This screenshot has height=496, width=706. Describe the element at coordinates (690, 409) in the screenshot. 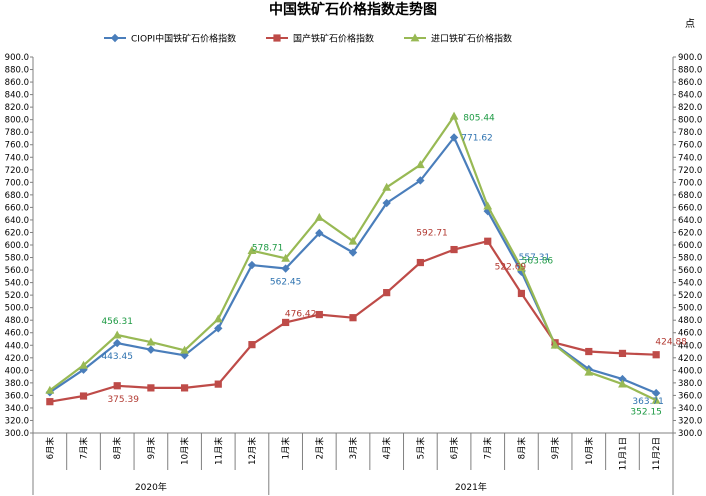

I see `y-tick-label-right: 340.0` at that location.